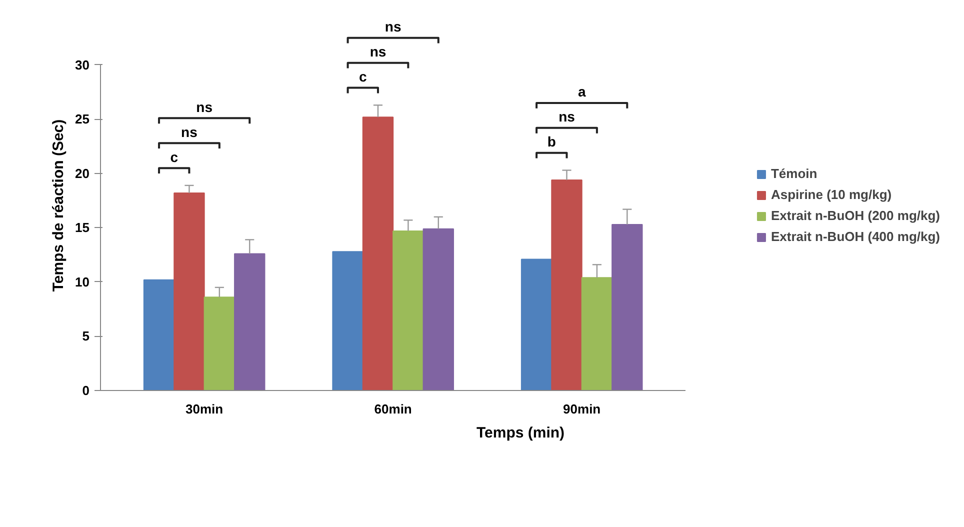  What do you see at coordinates (582, 409) in the screenshot?
I see `x-tick-label: 90min` at bounding box center [582, 409].